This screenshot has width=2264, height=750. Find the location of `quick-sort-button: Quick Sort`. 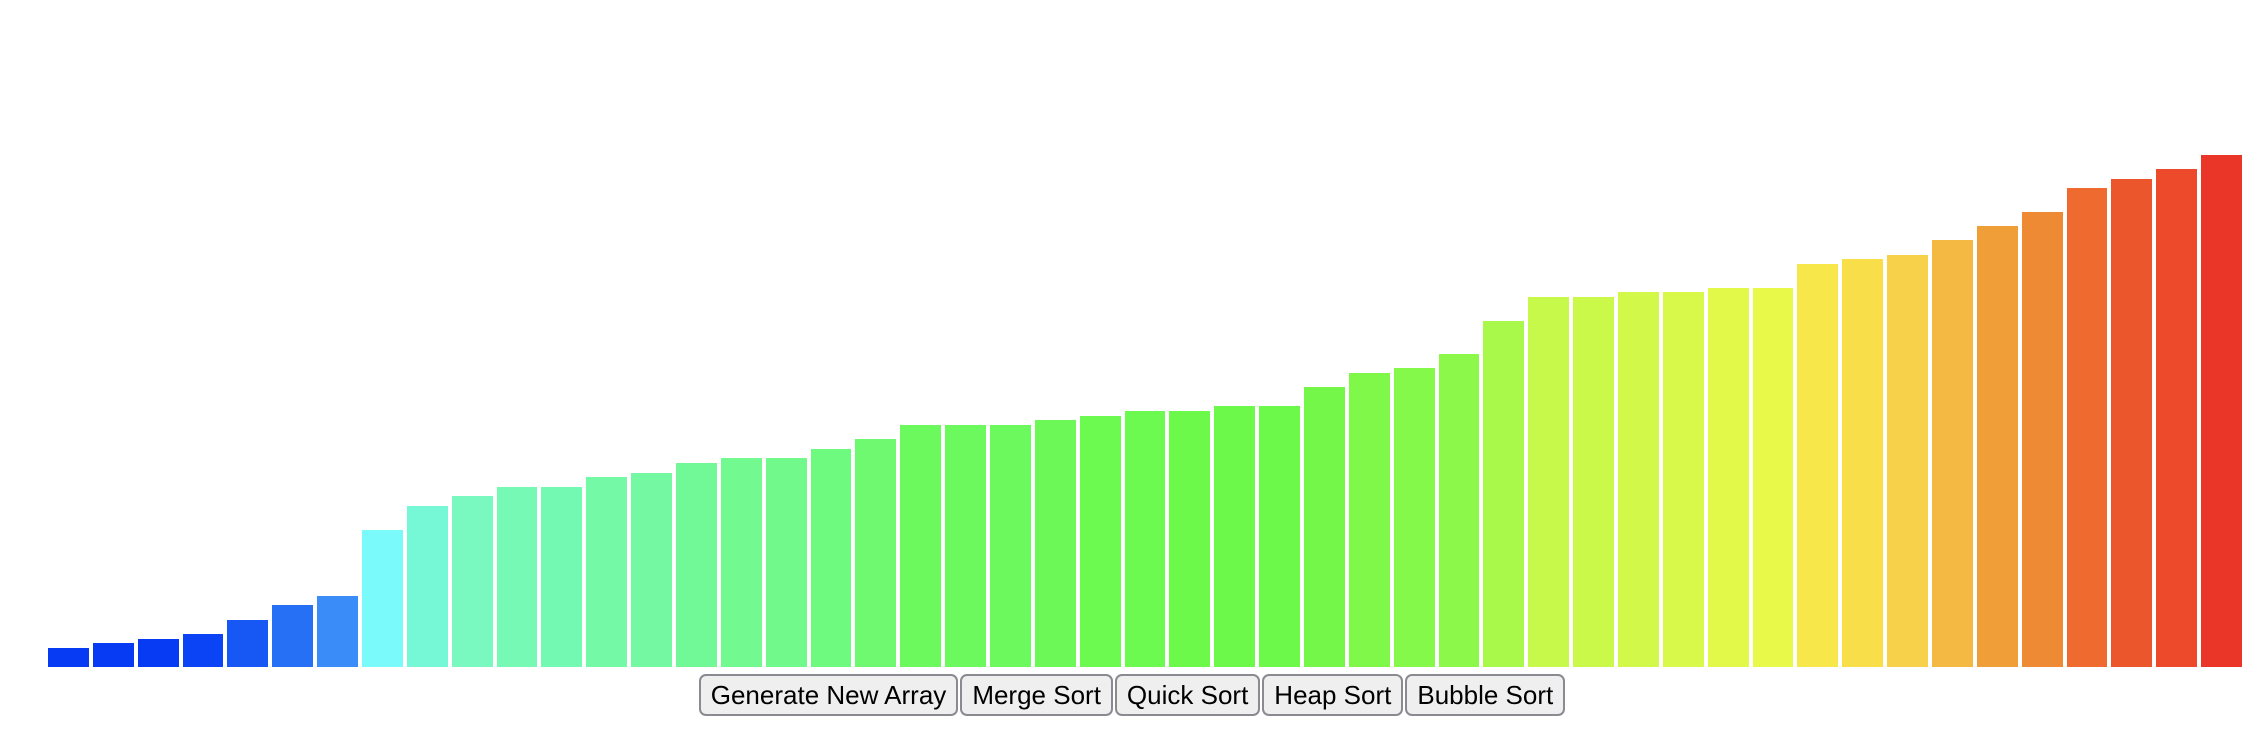

quick-sort-button: Quick Sort is located at coordinates (1187, 695).